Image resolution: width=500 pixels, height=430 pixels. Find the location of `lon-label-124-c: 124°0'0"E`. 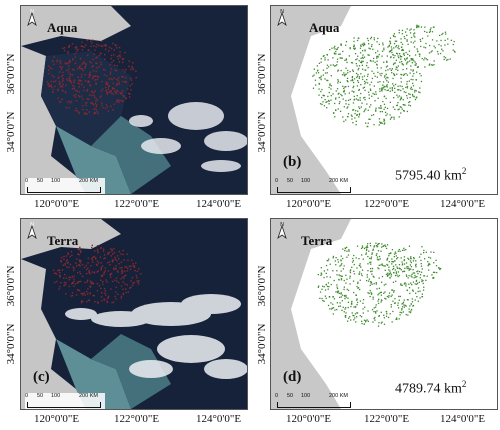

lon-label-124-c: 124°0'0"E is located at coordinates (219, 419).